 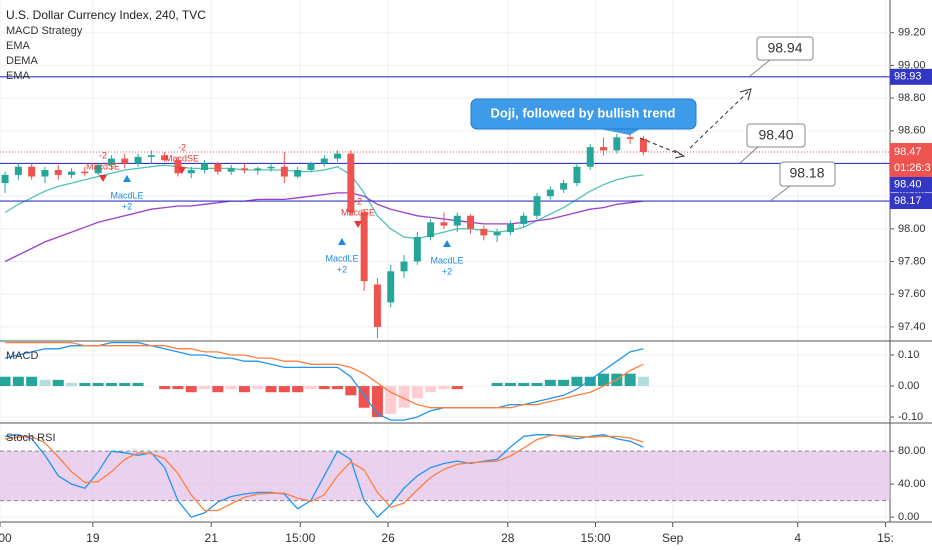 I want to click on y-tick-label: 98.80, so click(x=912, y=98).